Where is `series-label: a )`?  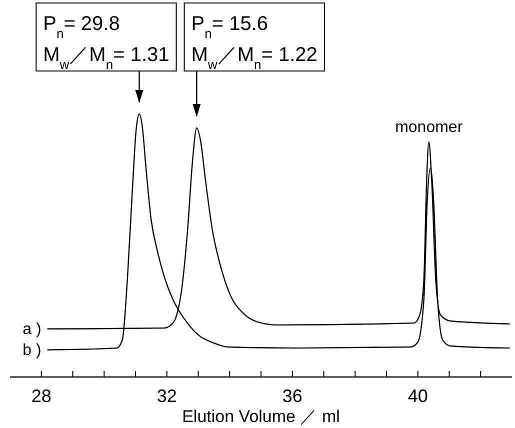
series-label: a ) is located at coordinates (32, 329).